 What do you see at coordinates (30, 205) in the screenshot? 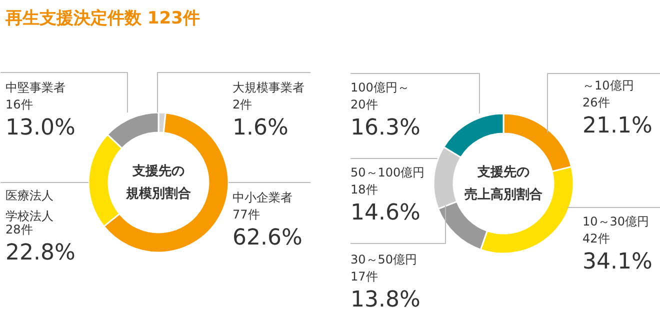
I see `slice-label: 医療法人学校法人` at bounding box center [30, 205].